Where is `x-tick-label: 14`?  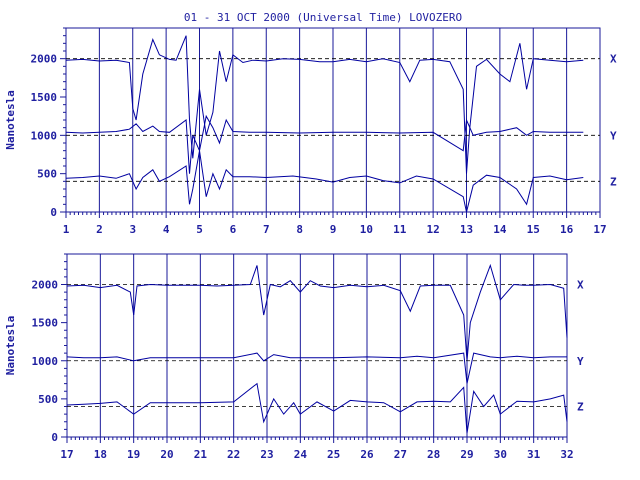 x-tick-label: 14 is located at coordinates (500, 229).